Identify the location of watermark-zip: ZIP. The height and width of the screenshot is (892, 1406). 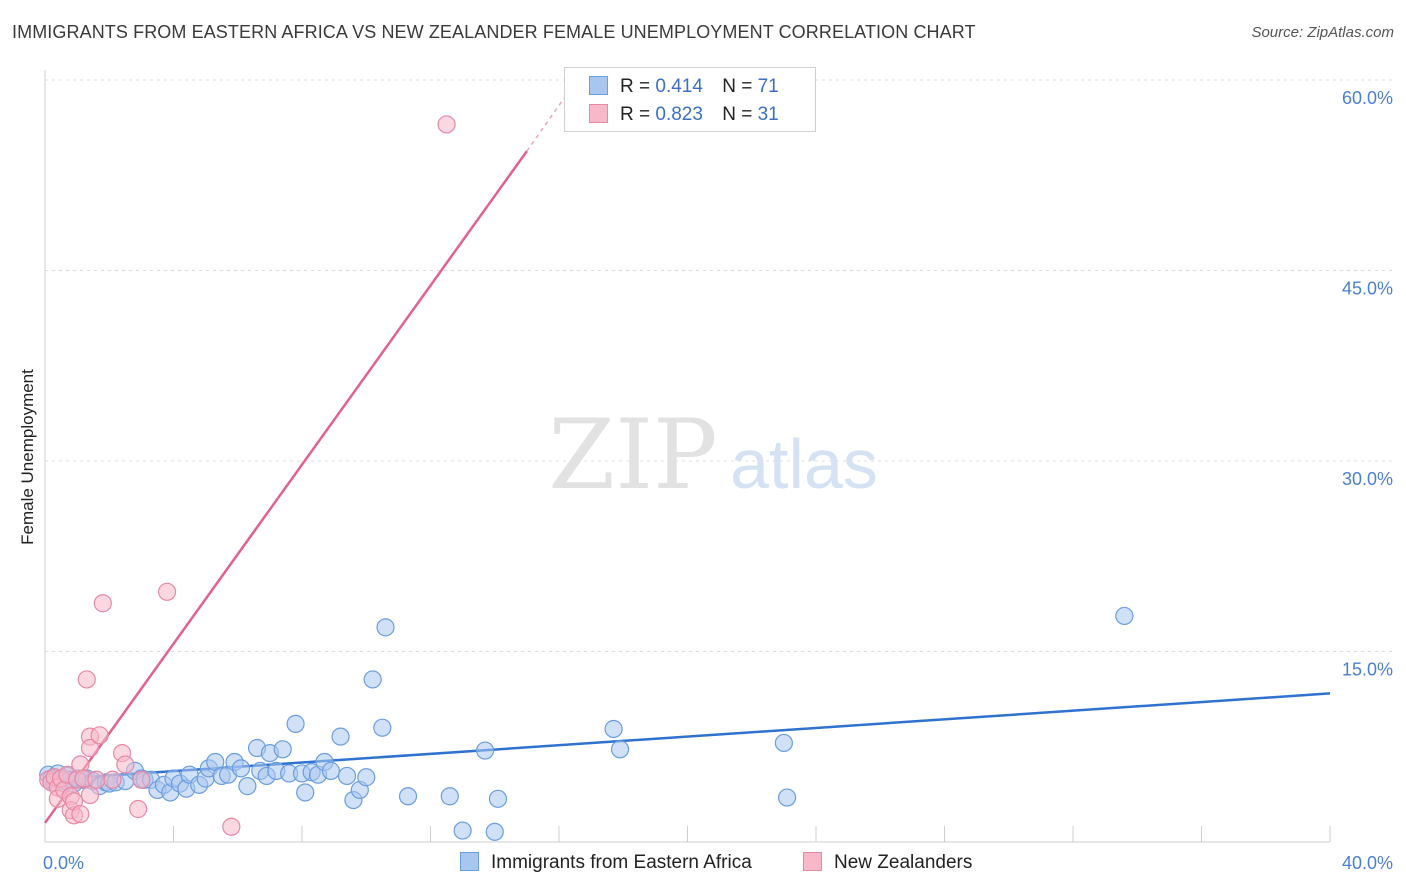
(632, 455).